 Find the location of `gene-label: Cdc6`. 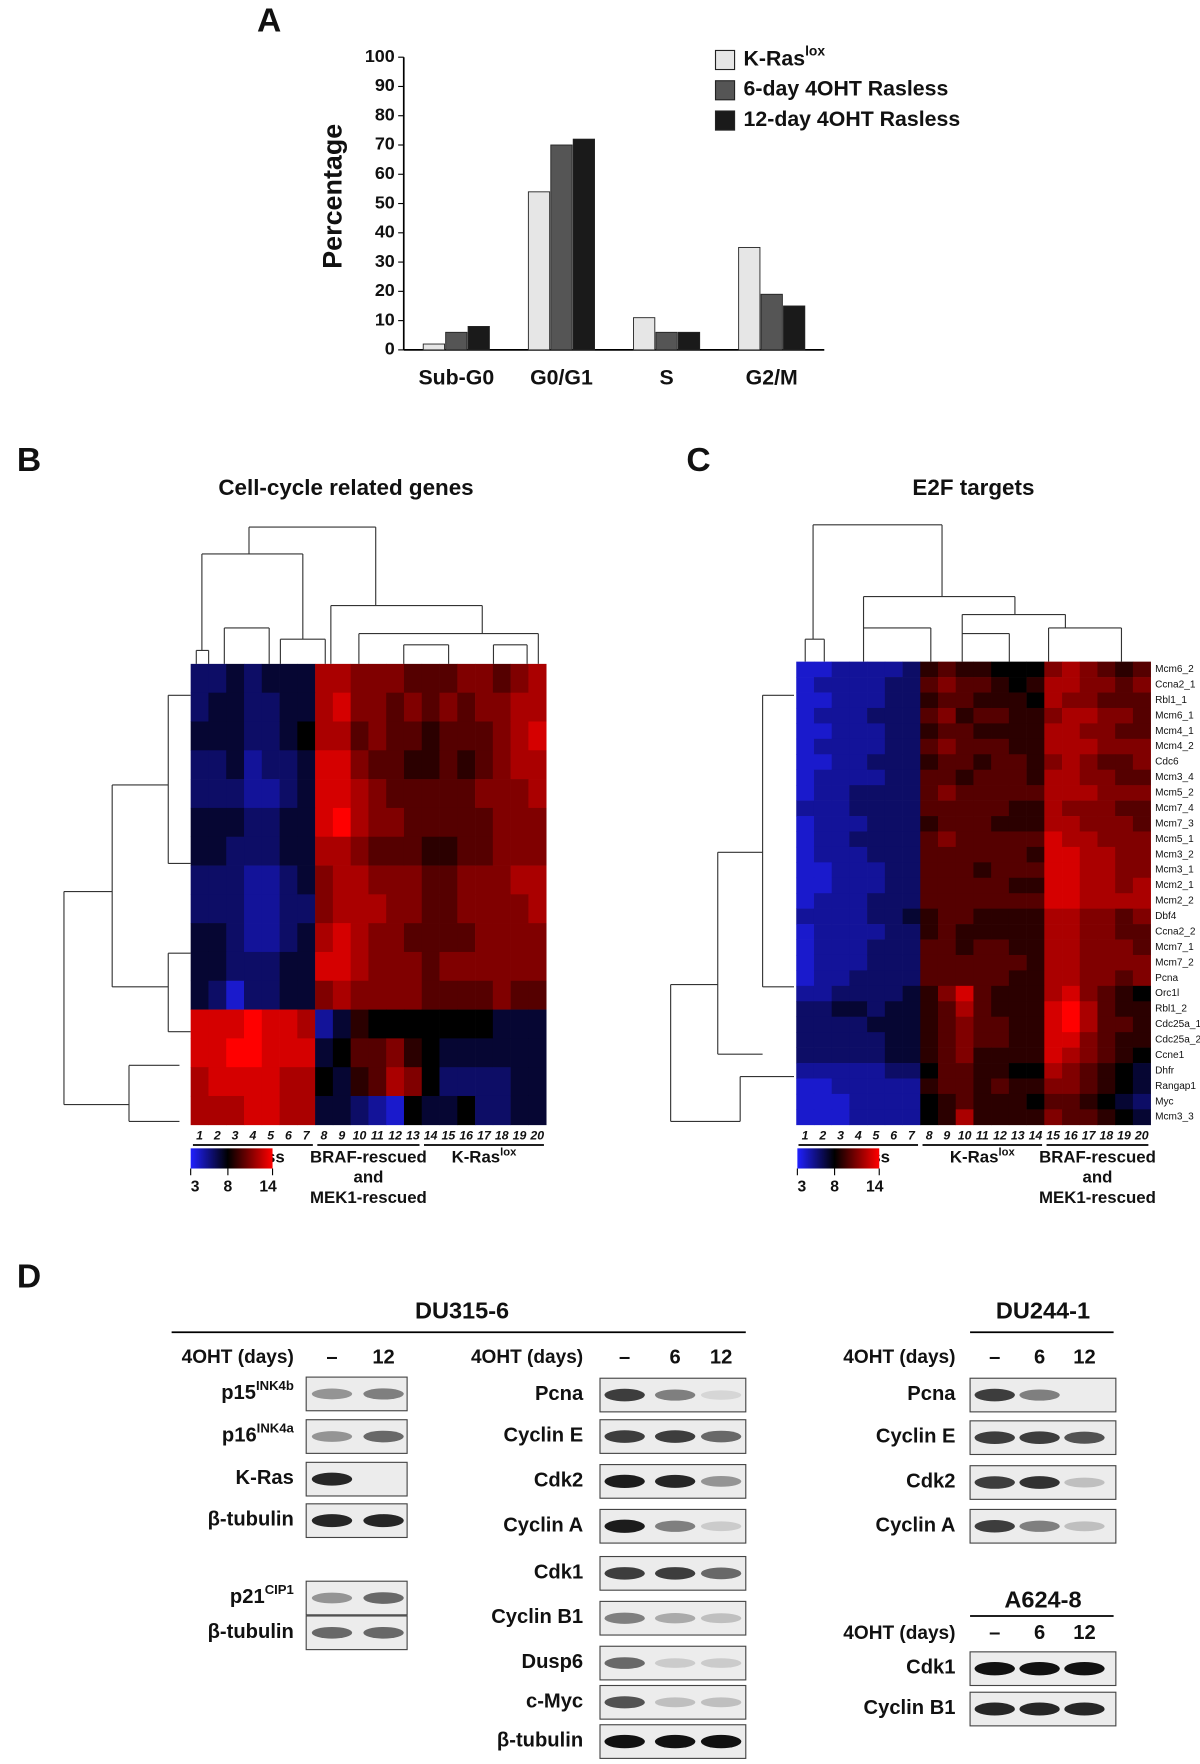

gene-label: Cdc6 is located at coordinates (1167, 762).